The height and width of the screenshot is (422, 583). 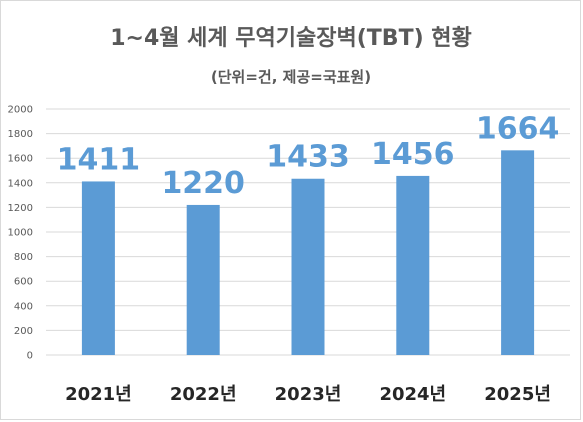 What do you see at coordinates (518, 128) in the screenshot?
I see `data-label: 1664` at bounding box center [518, 128].